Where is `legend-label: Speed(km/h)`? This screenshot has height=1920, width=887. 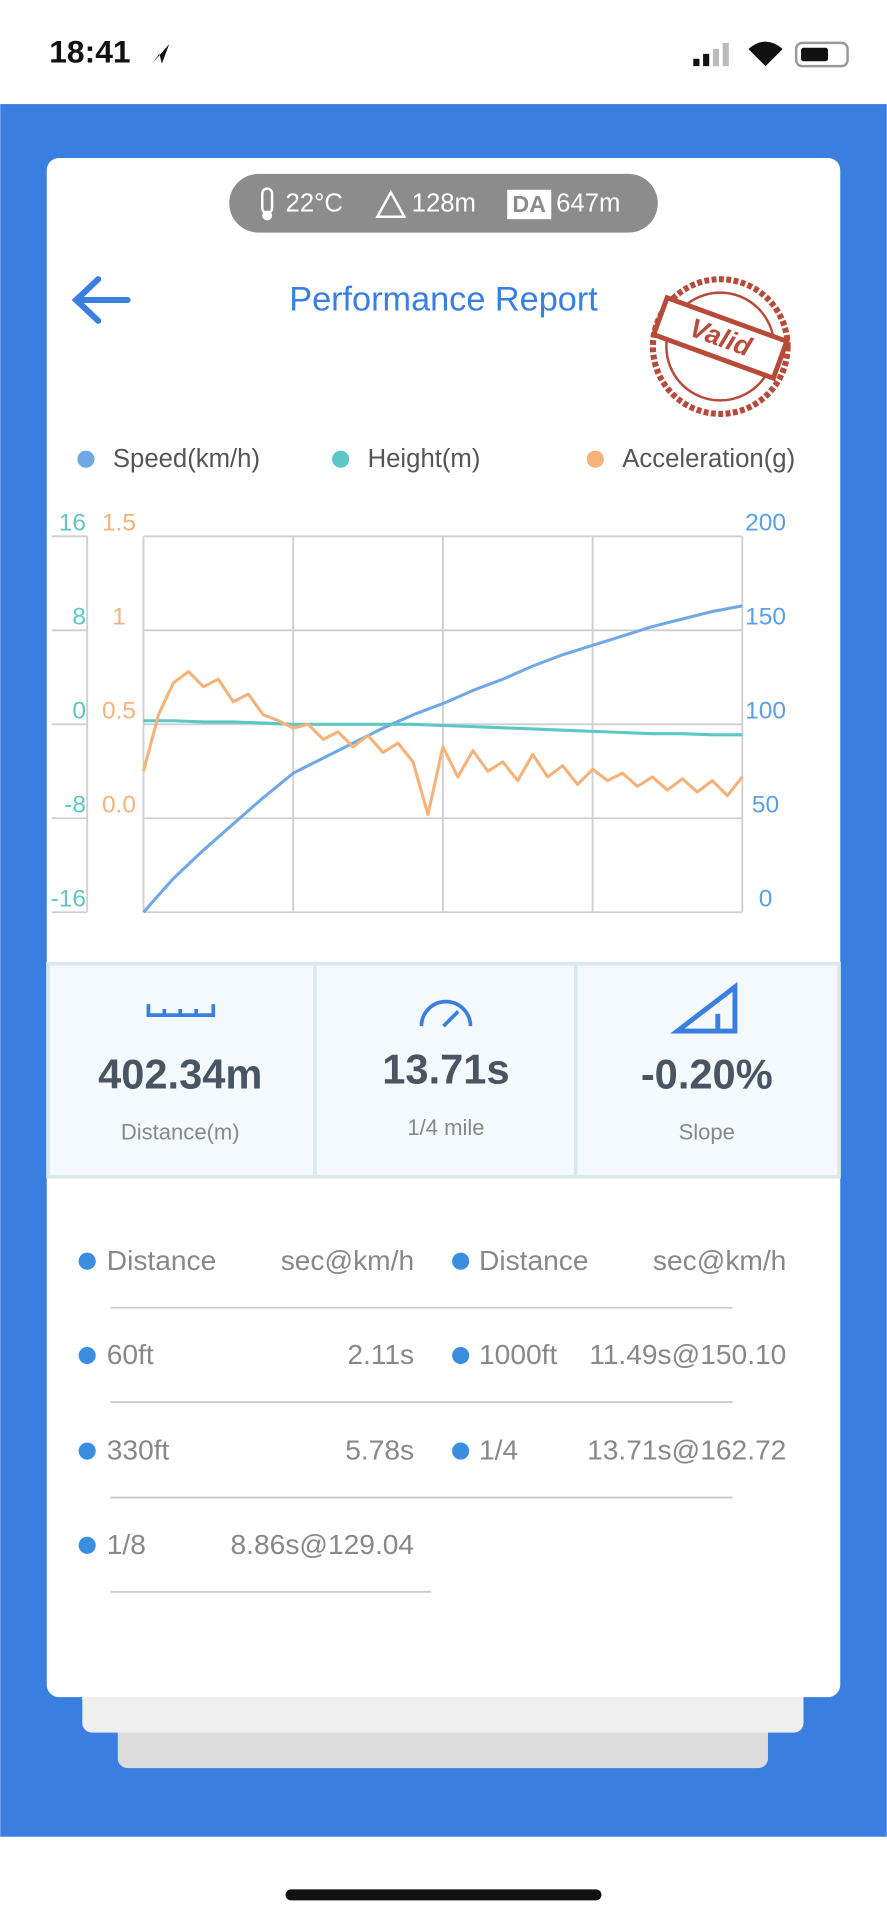 legend-label: Speed(km/h) is located at coordinates (186, 459).